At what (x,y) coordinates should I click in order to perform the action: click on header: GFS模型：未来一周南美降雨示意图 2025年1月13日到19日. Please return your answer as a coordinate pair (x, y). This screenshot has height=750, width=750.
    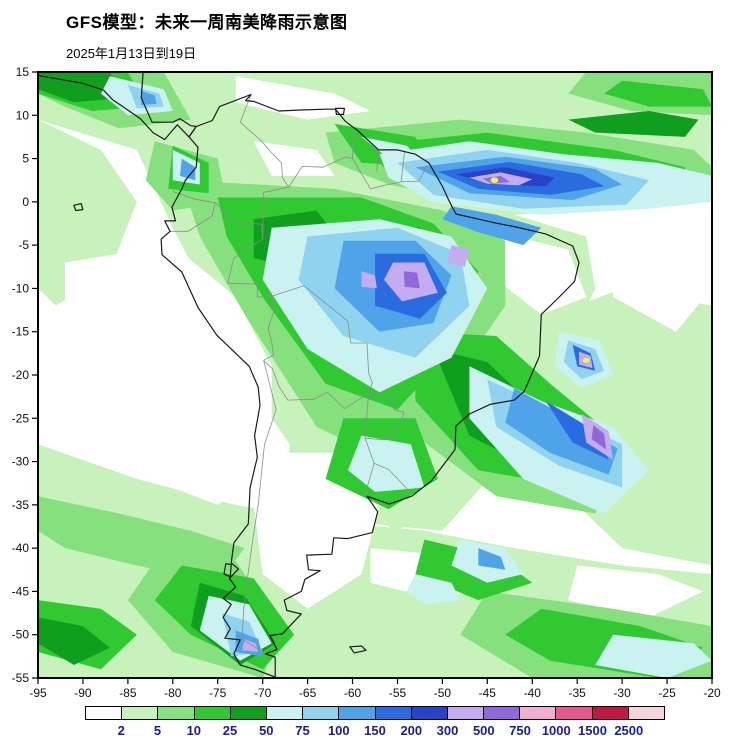
    Looking at the image, I should click on (206, 35).